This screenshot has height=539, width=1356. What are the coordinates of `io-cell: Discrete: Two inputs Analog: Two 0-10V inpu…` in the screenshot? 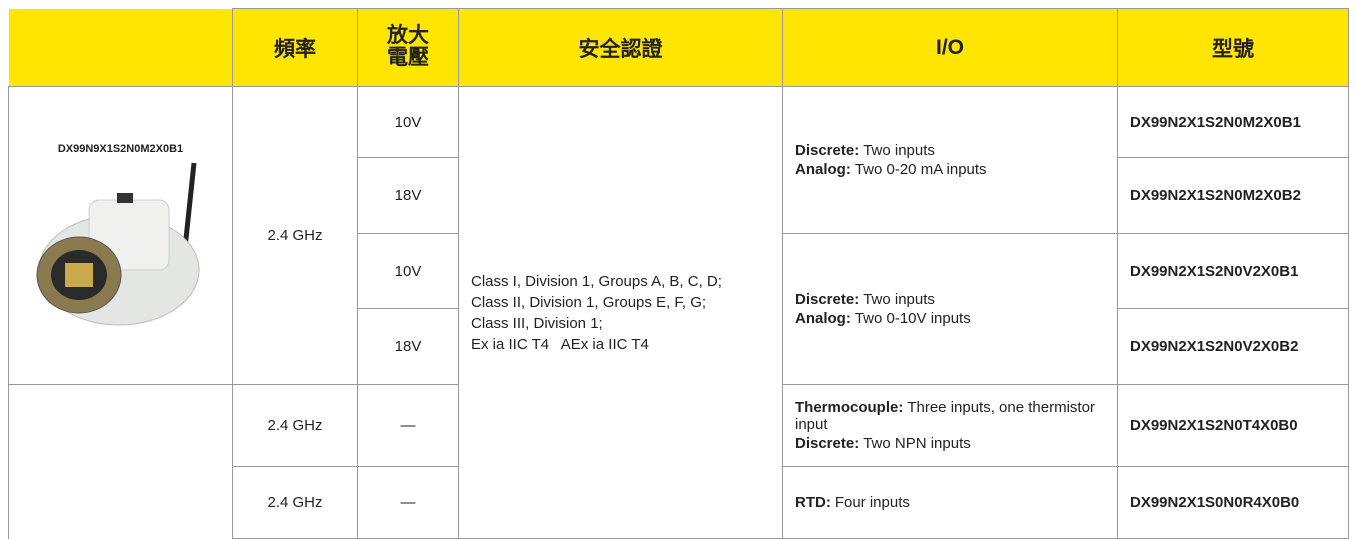 It's located at (950, 309).